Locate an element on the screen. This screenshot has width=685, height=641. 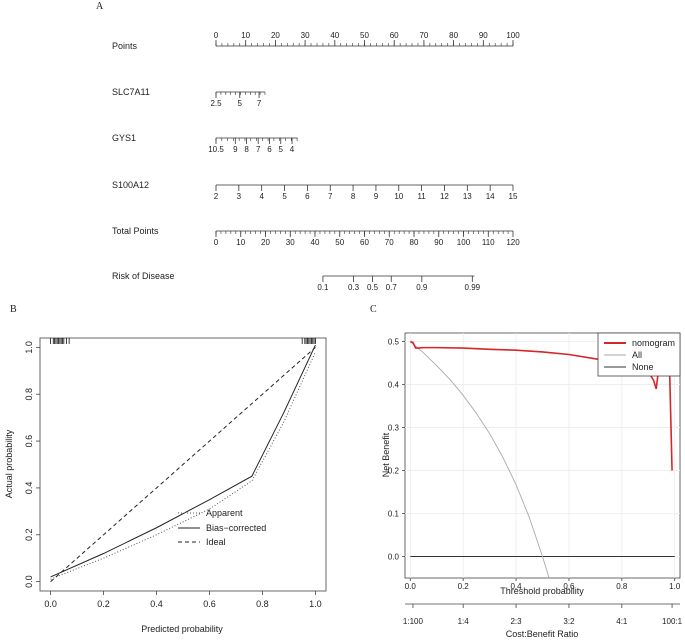
nomogram-row-label-total-points: Total Points is located at coordinates (135, 231).